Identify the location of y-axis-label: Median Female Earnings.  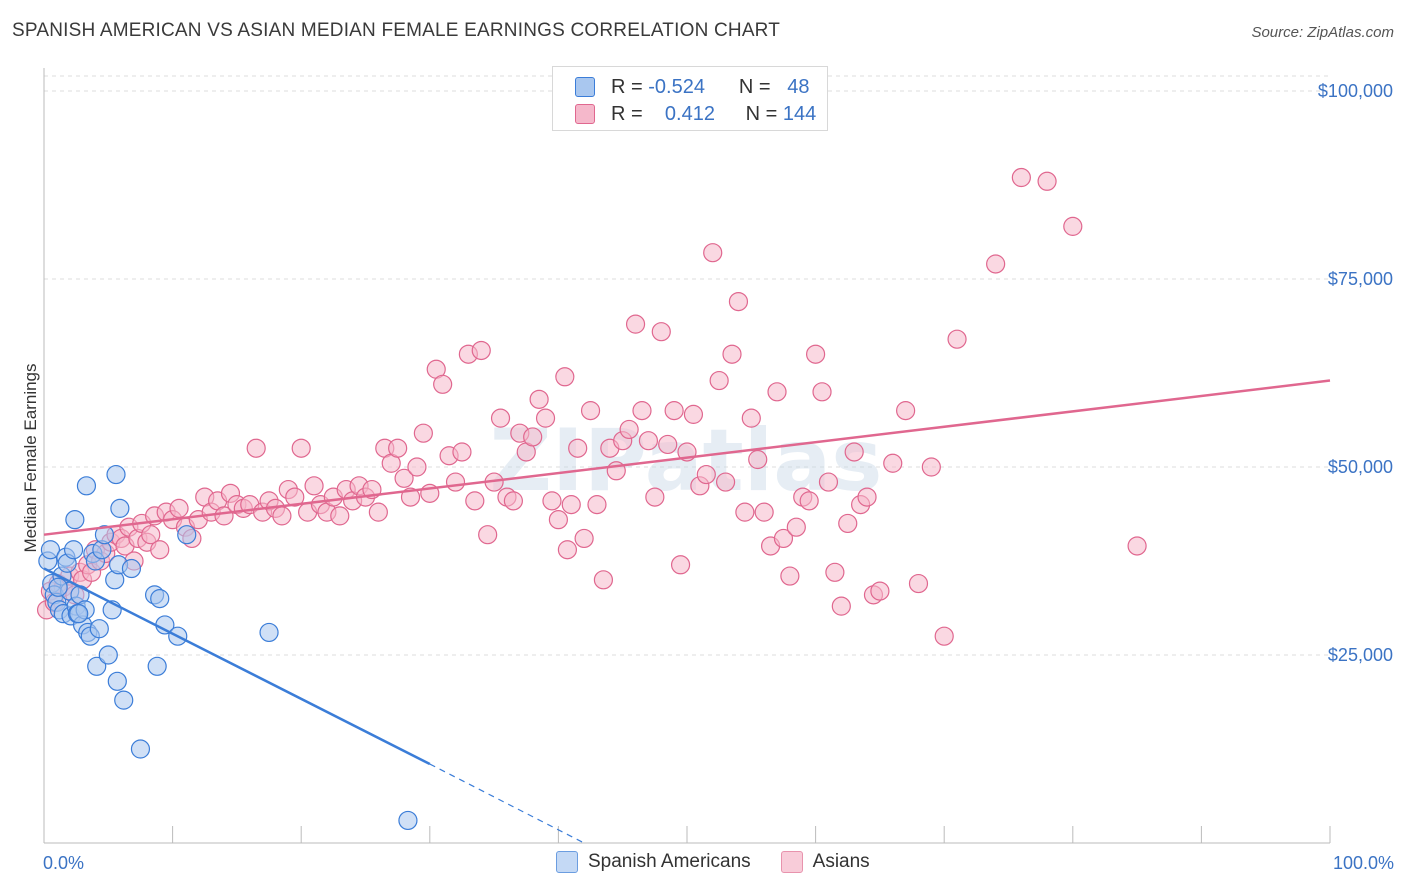
(30, 458).